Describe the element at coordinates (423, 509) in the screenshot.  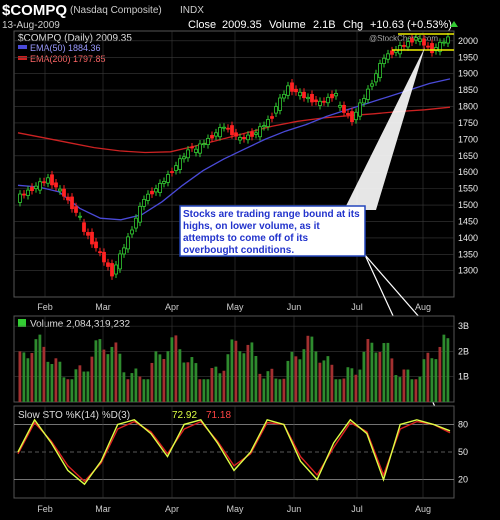
I see `bottom-month-label: Aug` at that location.